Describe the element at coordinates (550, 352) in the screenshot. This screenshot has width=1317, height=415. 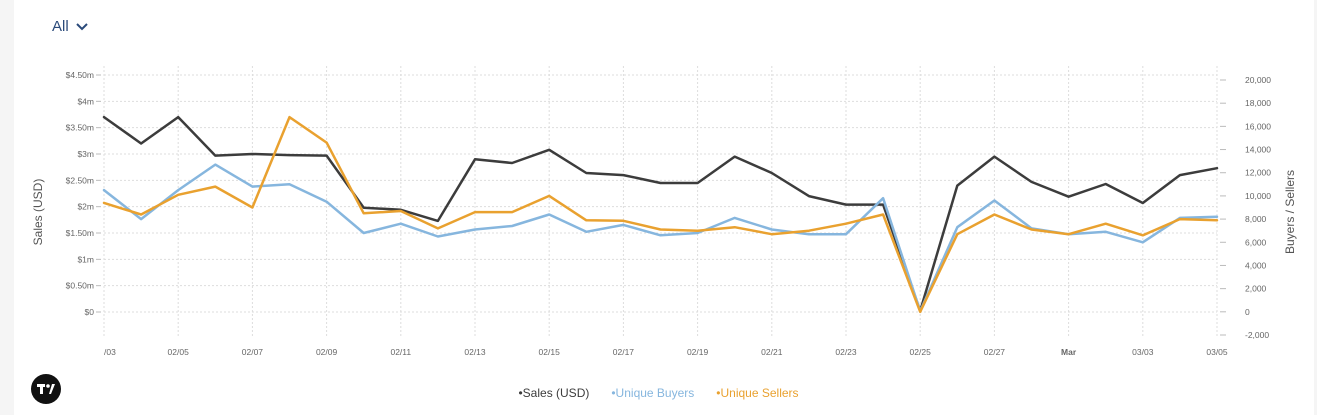
I see `x-tick-label: 02/15` at that location.